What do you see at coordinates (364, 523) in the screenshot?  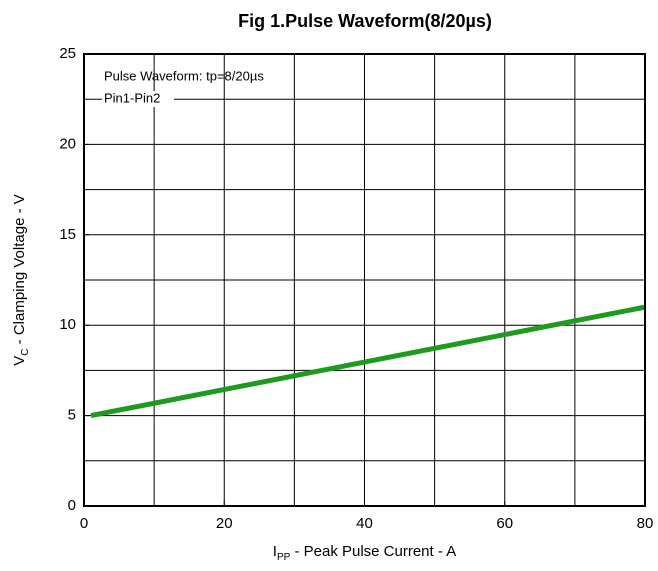 I see `x-tick-label: 40` at bounding box center [364, 523].